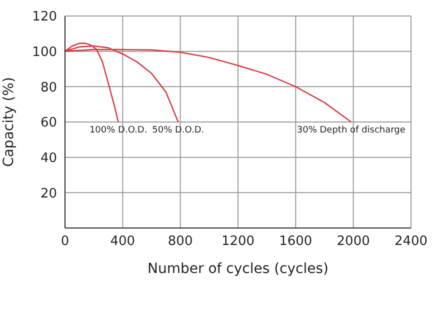 The height and width of the screenshot is (315, 440). Describe the element at coordinates (44, 52) in the screenshot. I see `y-tick-label: 100` at that location.